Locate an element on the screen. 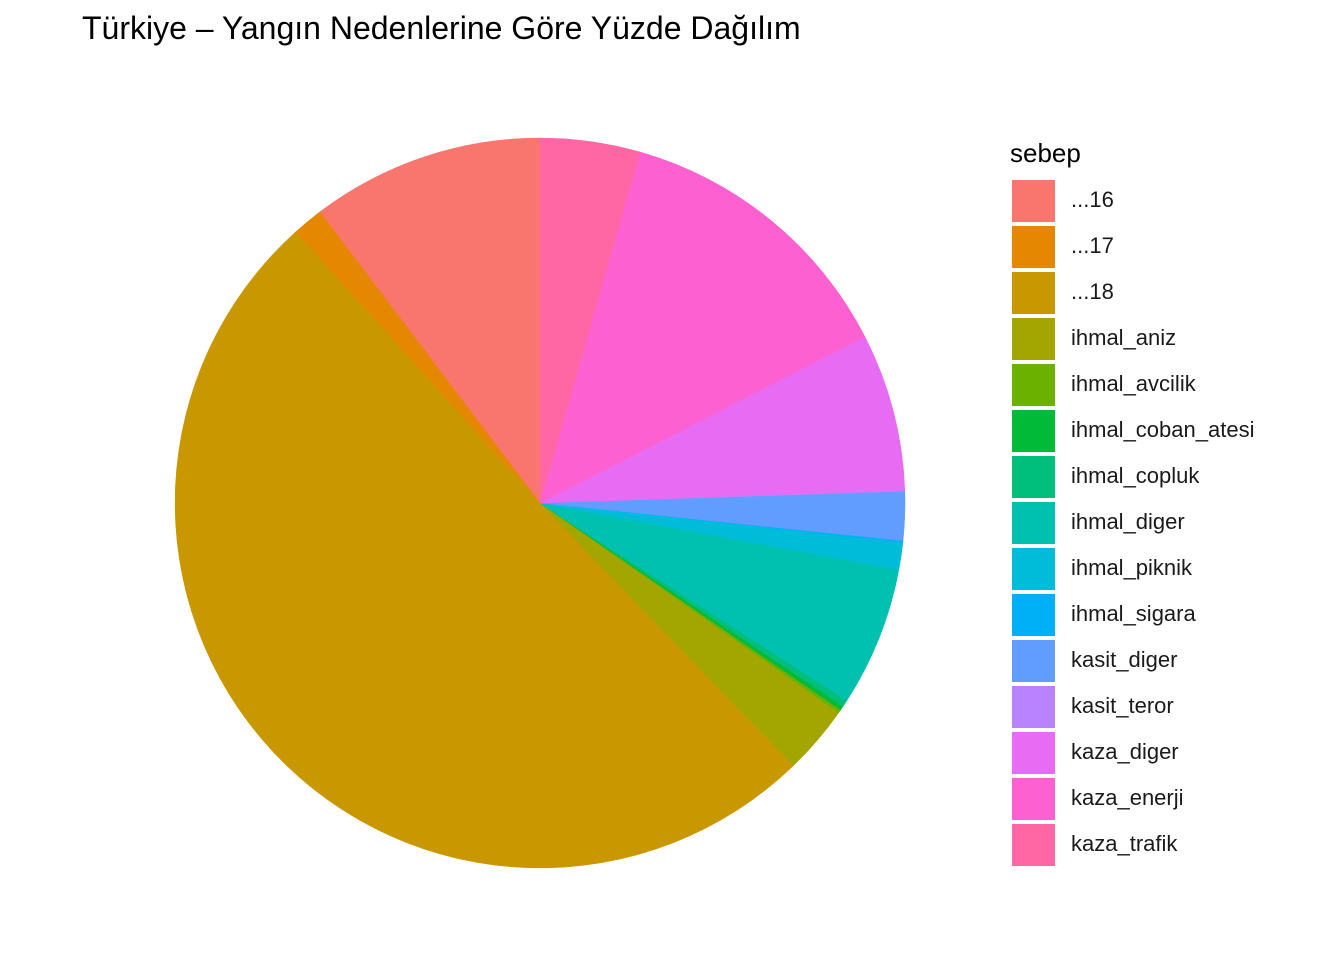  legend-item: kaza_diger is located at coordinates (1094, 751).